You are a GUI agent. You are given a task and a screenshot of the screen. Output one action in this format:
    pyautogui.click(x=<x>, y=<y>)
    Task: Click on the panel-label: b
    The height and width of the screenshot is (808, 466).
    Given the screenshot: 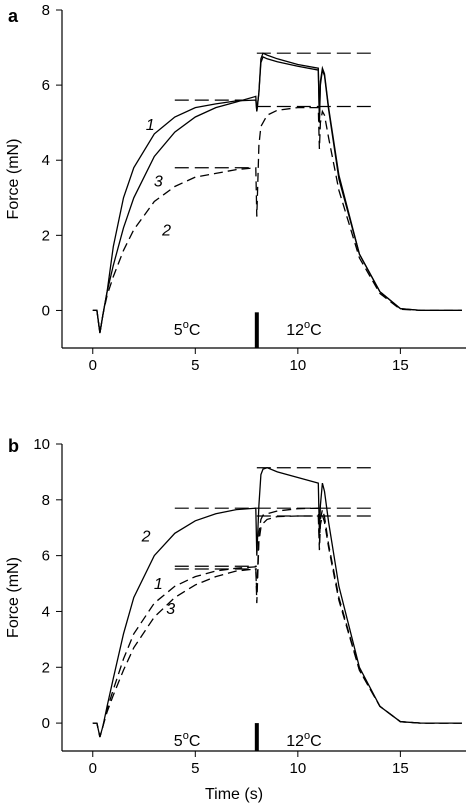 What is the action you would take?
    pyautogui.click(x=13, y=446)
    